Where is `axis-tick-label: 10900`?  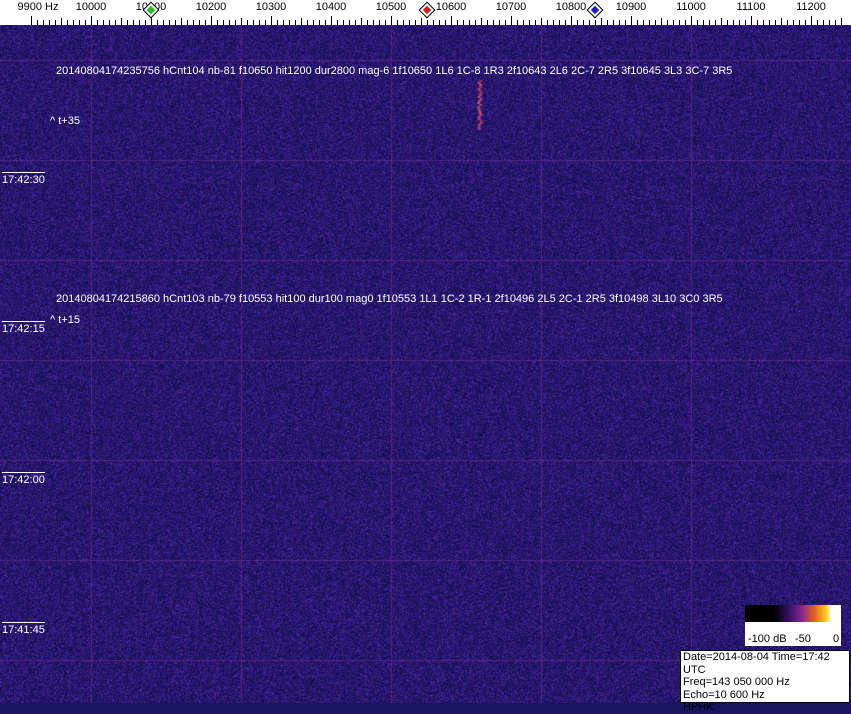 axis-tick-label: 10900 is located at coordinates (631, 7).